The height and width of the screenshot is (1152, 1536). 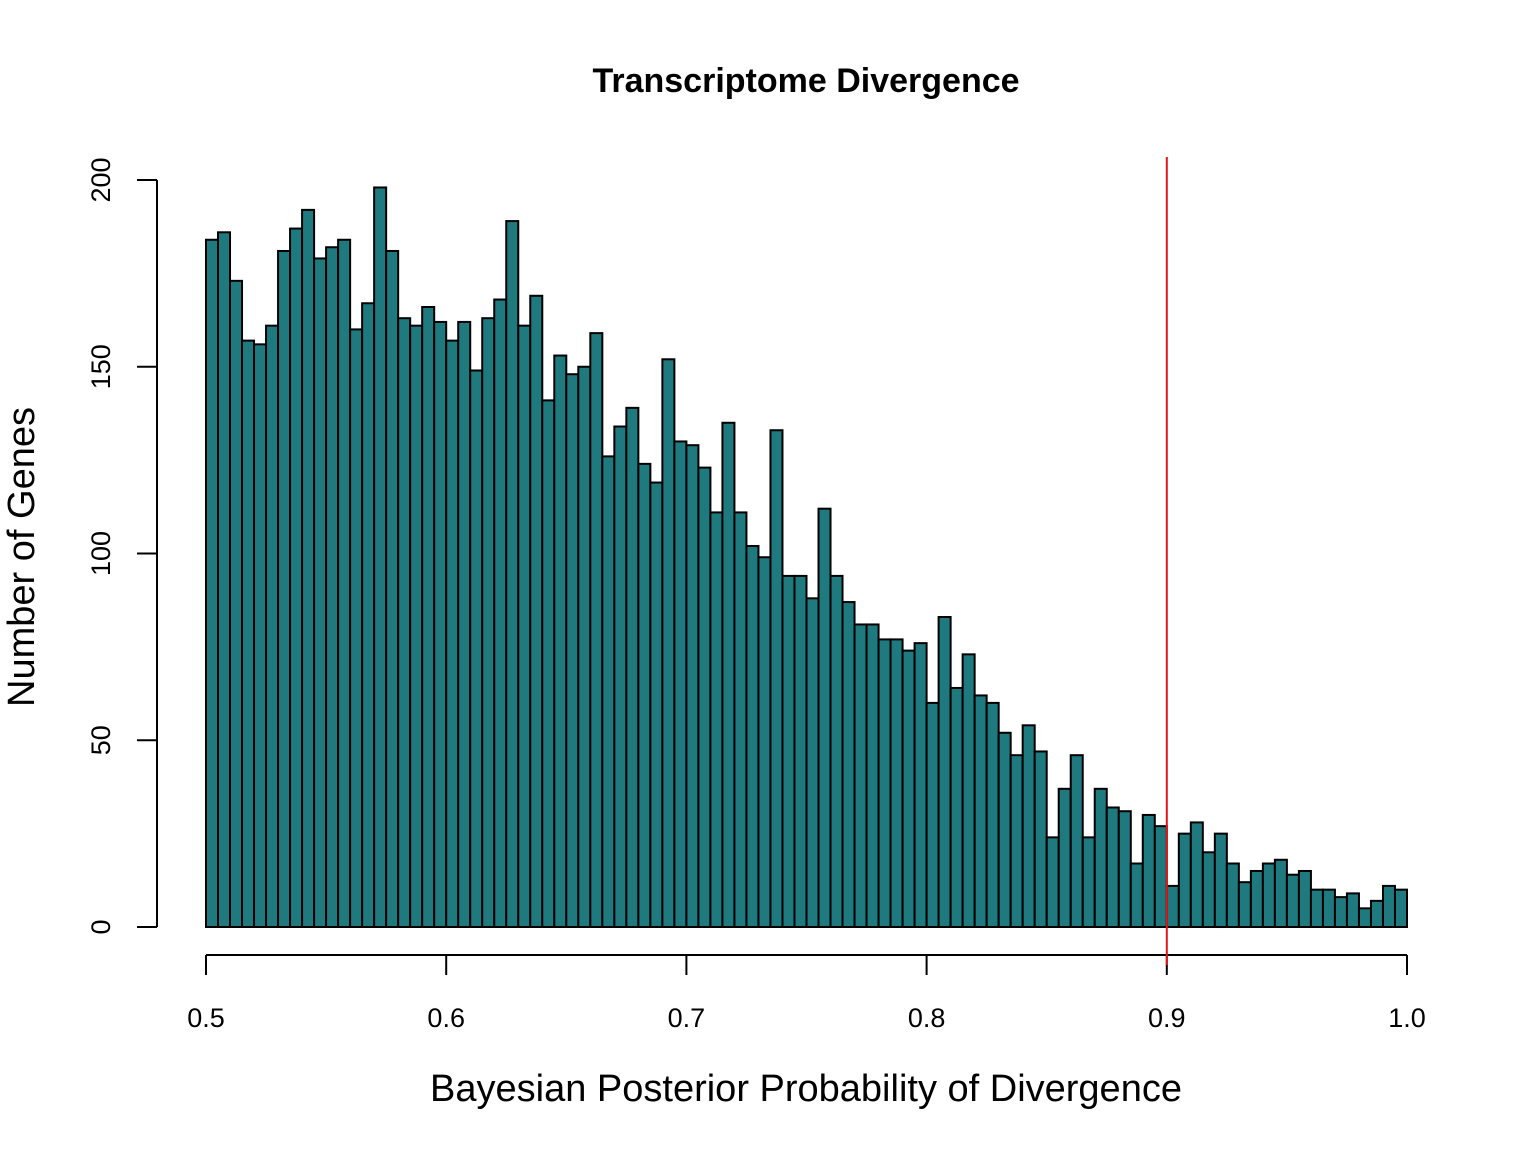 What do you see at coordinates (101, 366) in the screenshot?
I see `y-tick-label: 150` at bounding box center [101, 366].